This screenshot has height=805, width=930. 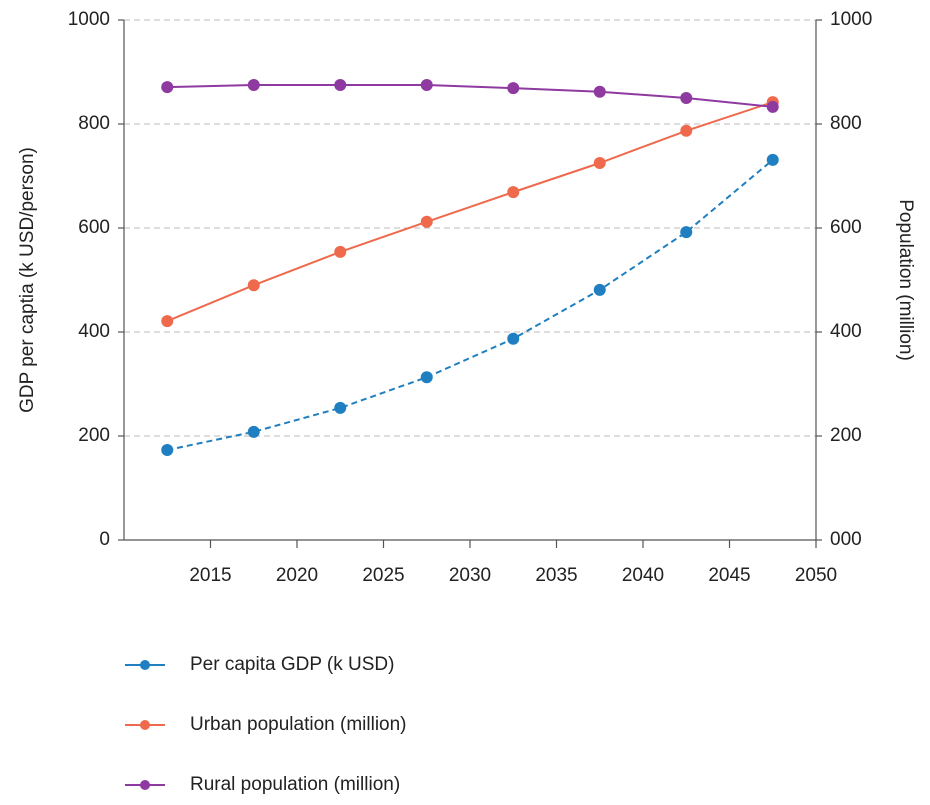 What do you see at coordinates (94, 227) in the screenshot?
I see `y-tick-label: 600` at bounding box center [94, 227].